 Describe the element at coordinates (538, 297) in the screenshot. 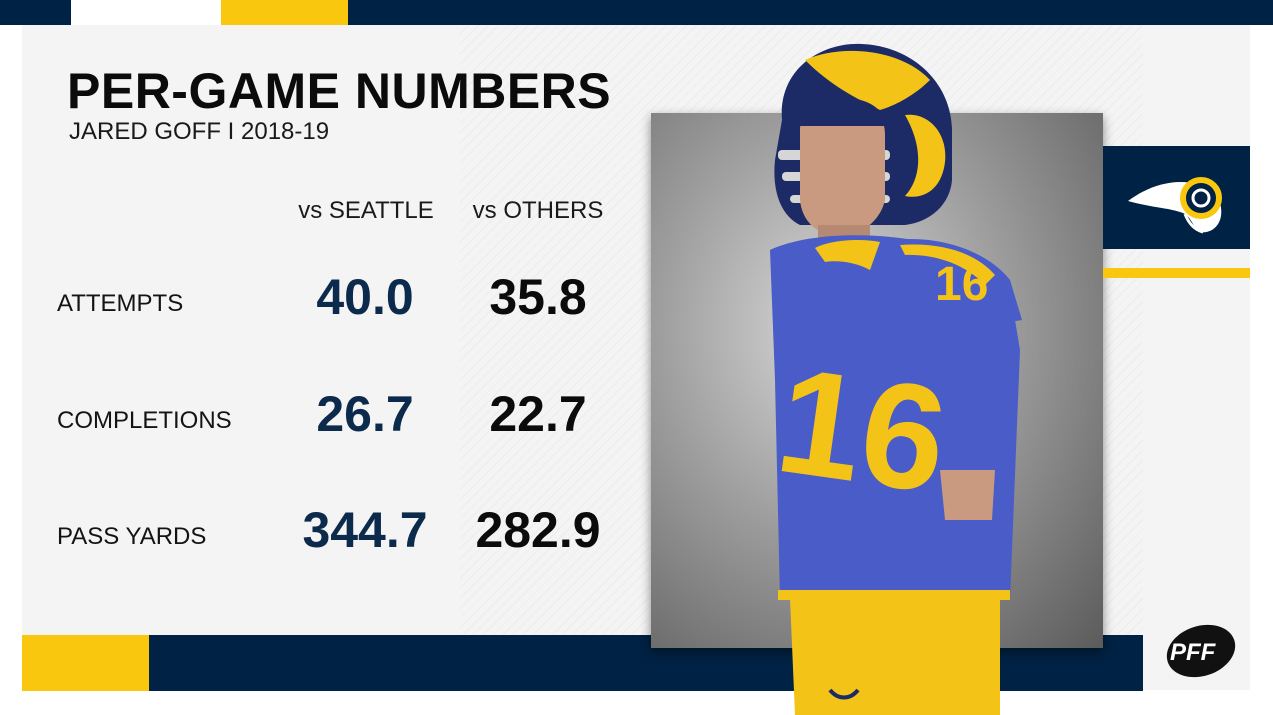

I see `stat-value-vs-others: 35.8` at that location.